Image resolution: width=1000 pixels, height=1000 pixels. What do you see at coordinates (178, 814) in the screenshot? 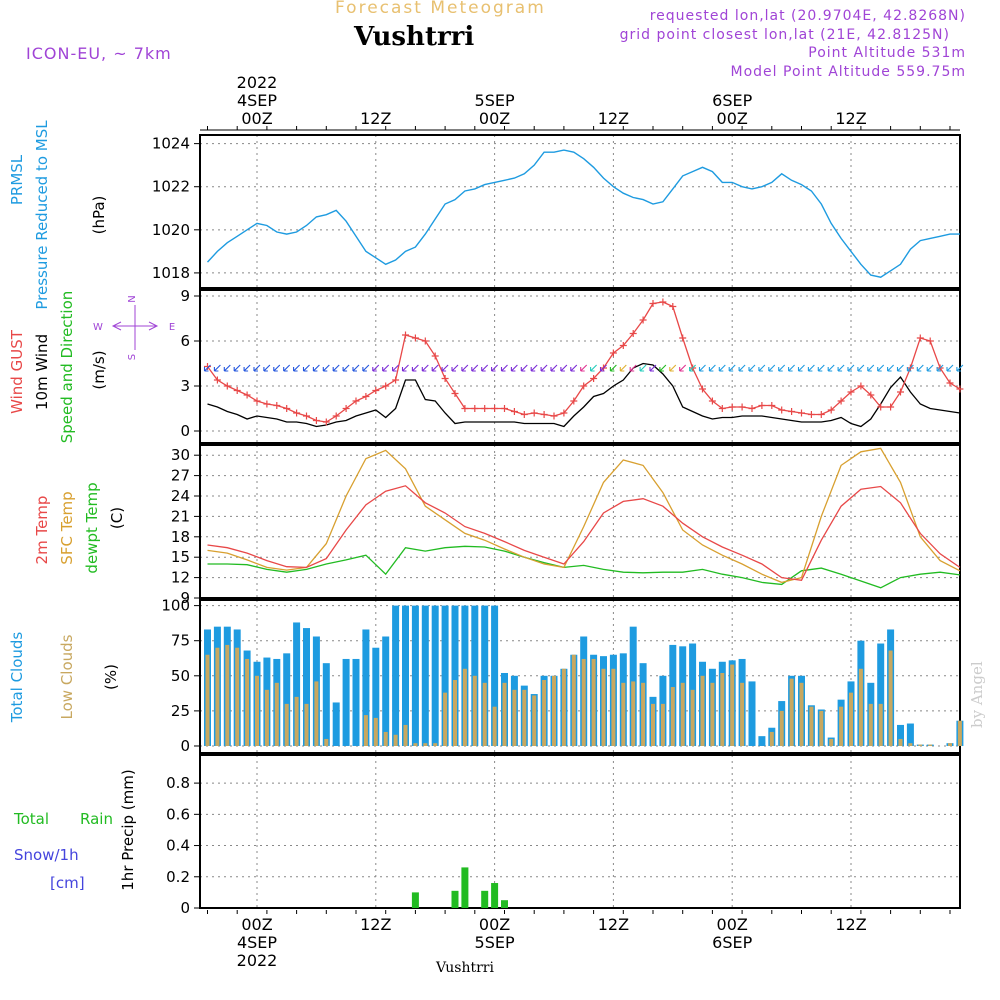
I see `y-tick-label: 0.6` at bounding box center [178, 814].